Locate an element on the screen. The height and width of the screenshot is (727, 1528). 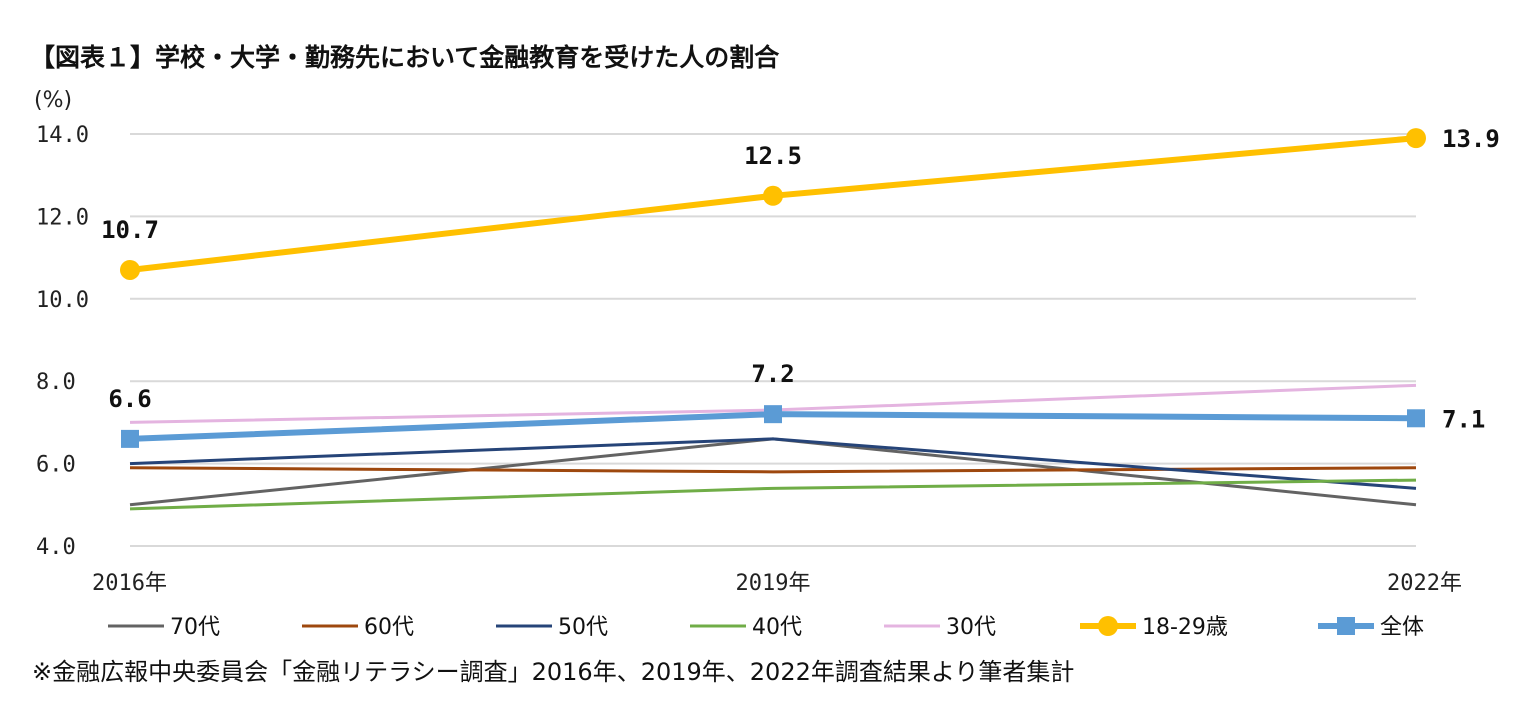
series-line-40代 is located at coordinates (773, 494).